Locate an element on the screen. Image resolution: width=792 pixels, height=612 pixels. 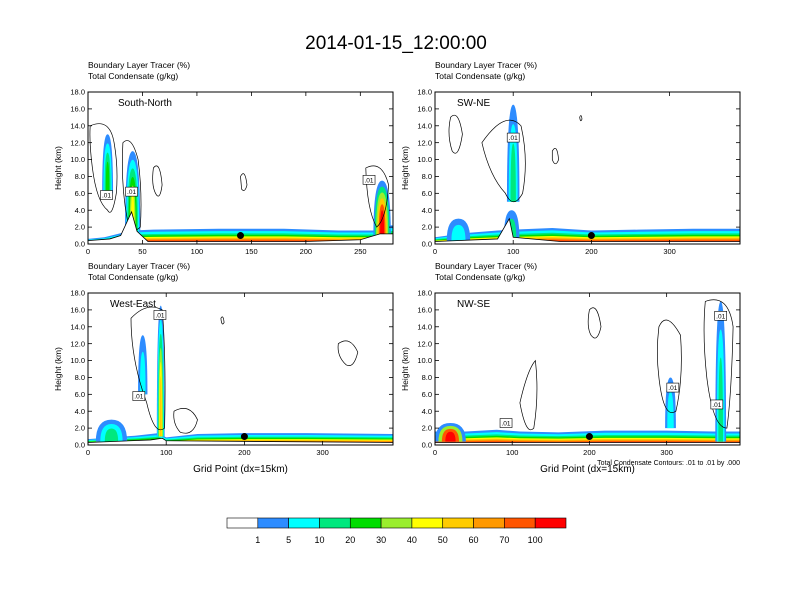
y-tick-label: 10.0 is located at coordinates (424, 360).